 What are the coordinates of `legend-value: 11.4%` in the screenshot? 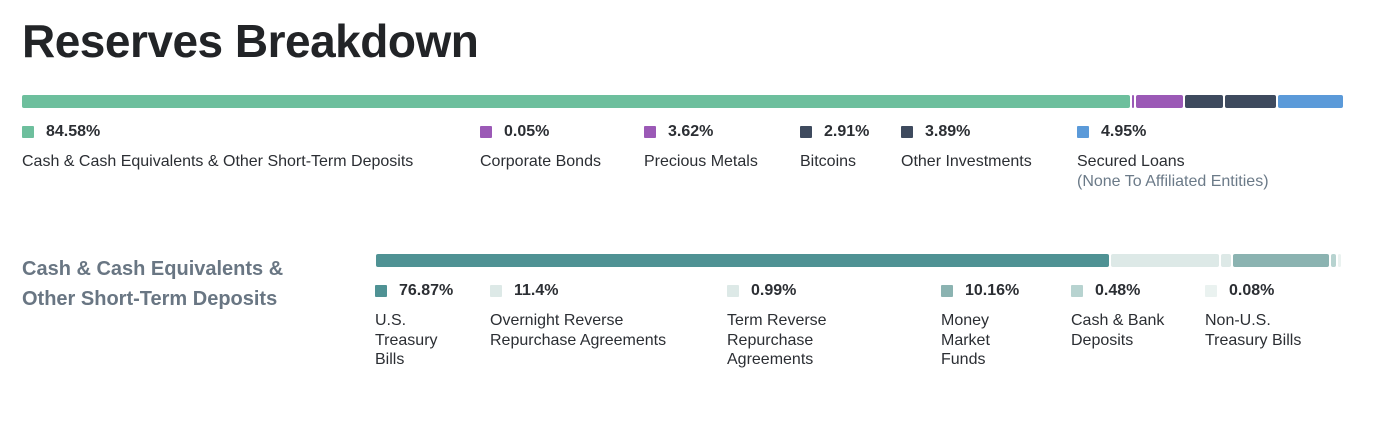 It's located at (536, 290).